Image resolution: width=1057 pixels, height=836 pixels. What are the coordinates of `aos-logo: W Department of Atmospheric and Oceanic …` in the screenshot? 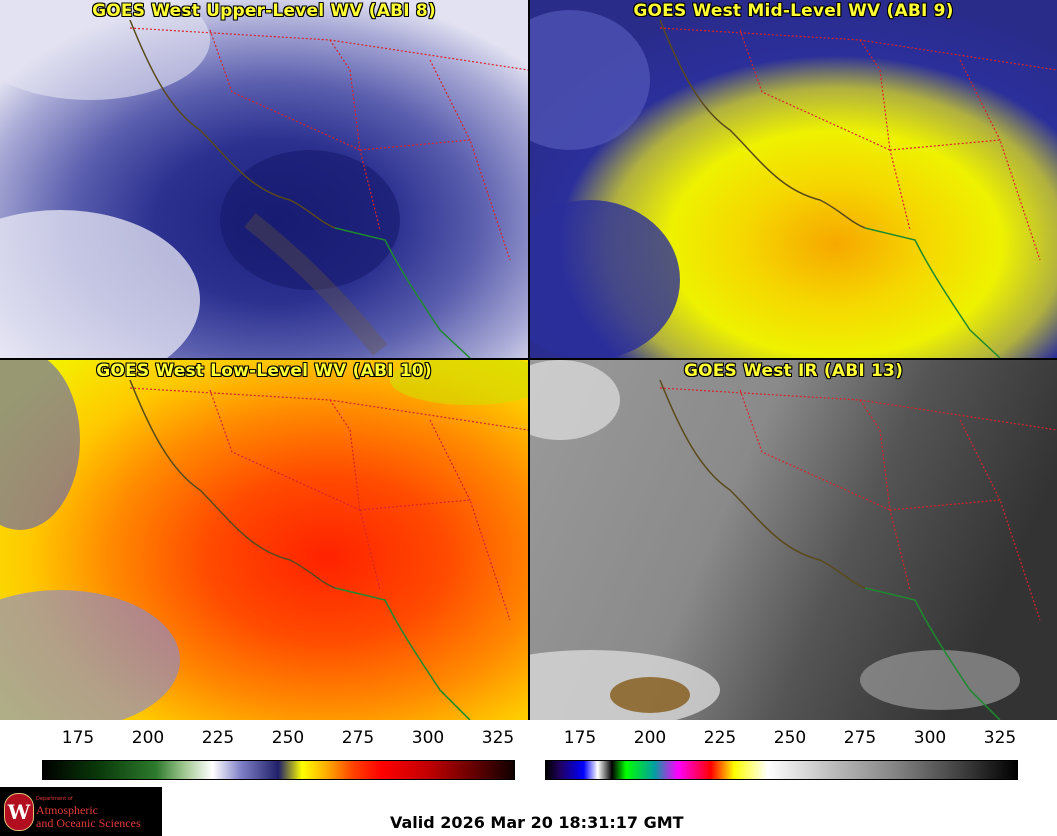 It's located at (81, 811).